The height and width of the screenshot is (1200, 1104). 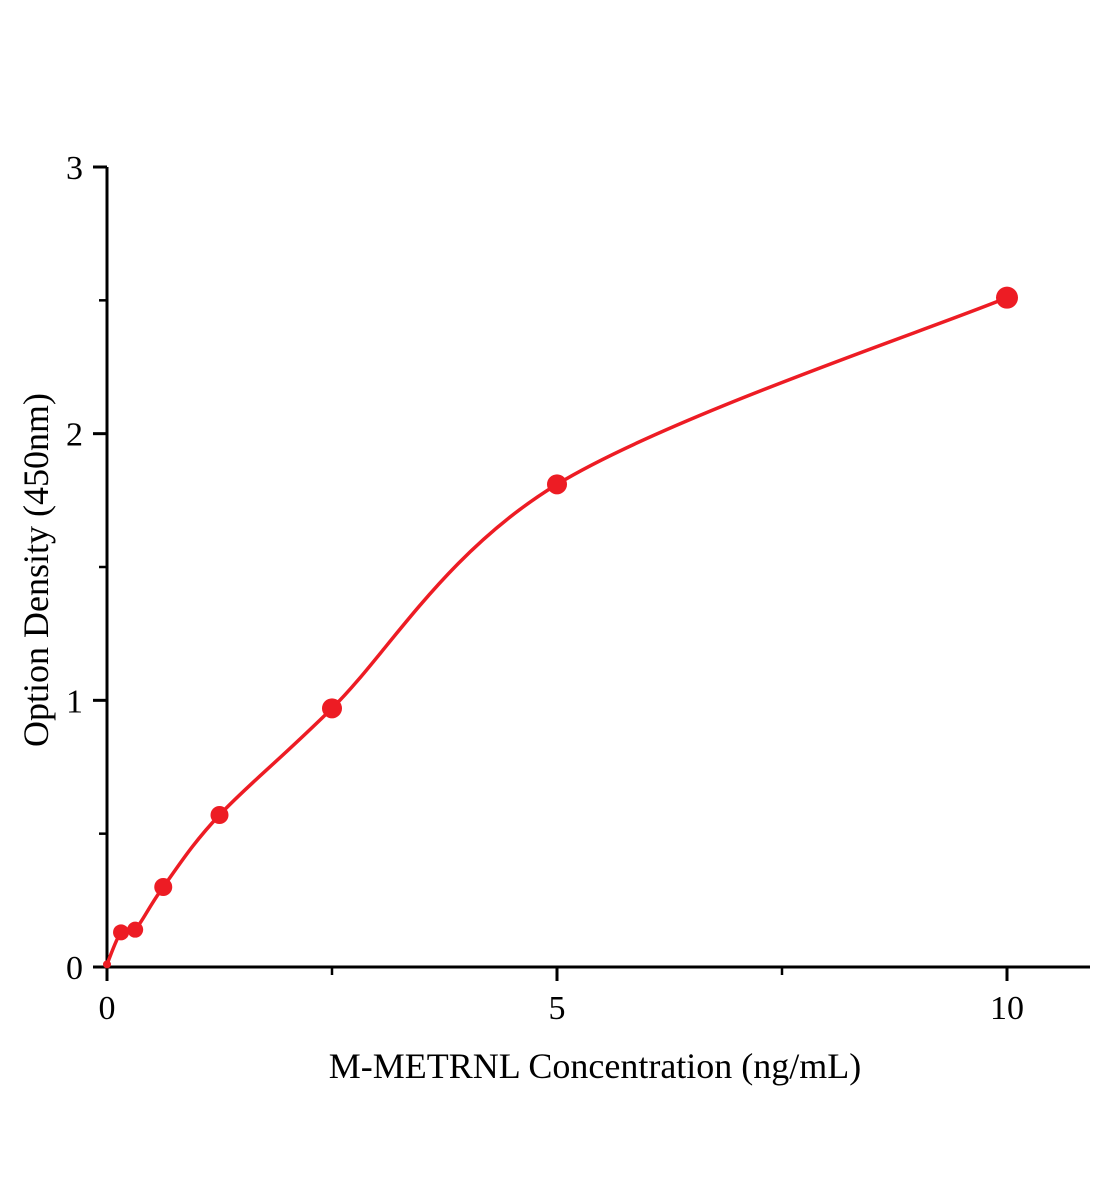 What do you see at coordinates (595, 1066) in the screenshot?
I see `x-axis-title: M-METRNL Concentration (ng/mL)` at bounding box center [595, 1066].